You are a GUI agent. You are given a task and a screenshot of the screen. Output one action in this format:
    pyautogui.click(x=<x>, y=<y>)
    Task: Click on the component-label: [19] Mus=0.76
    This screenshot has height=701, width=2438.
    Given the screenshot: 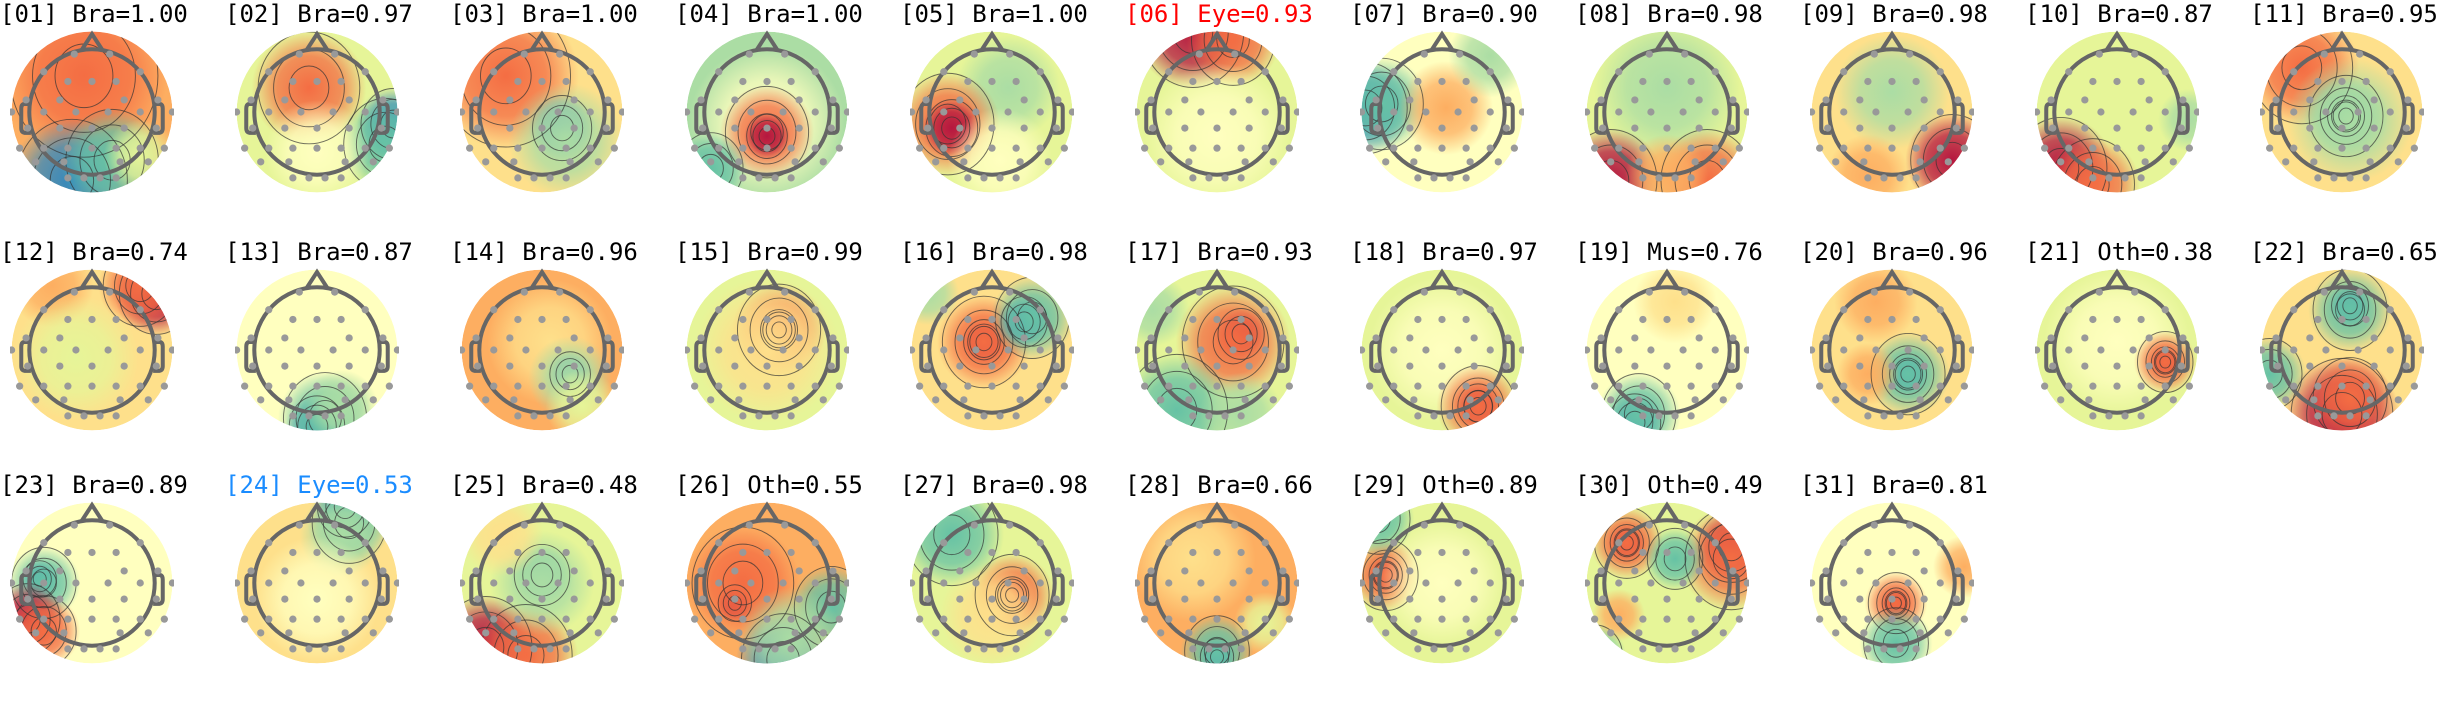 What is the action you would take?
    pyautogui.click(x=1669, y=252)
    